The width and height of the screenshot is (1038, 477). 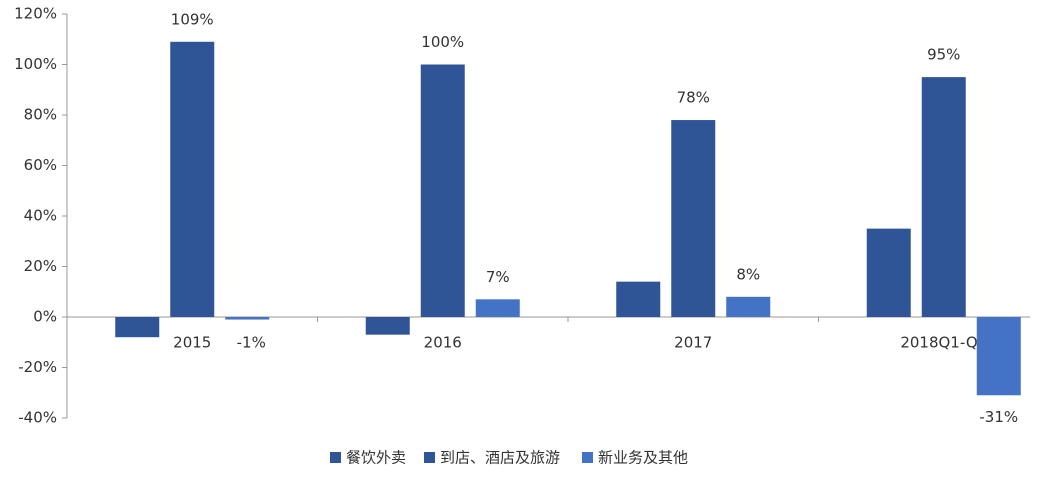 I want to click on y-tick-label: -40%, so click(x=37, y=418).